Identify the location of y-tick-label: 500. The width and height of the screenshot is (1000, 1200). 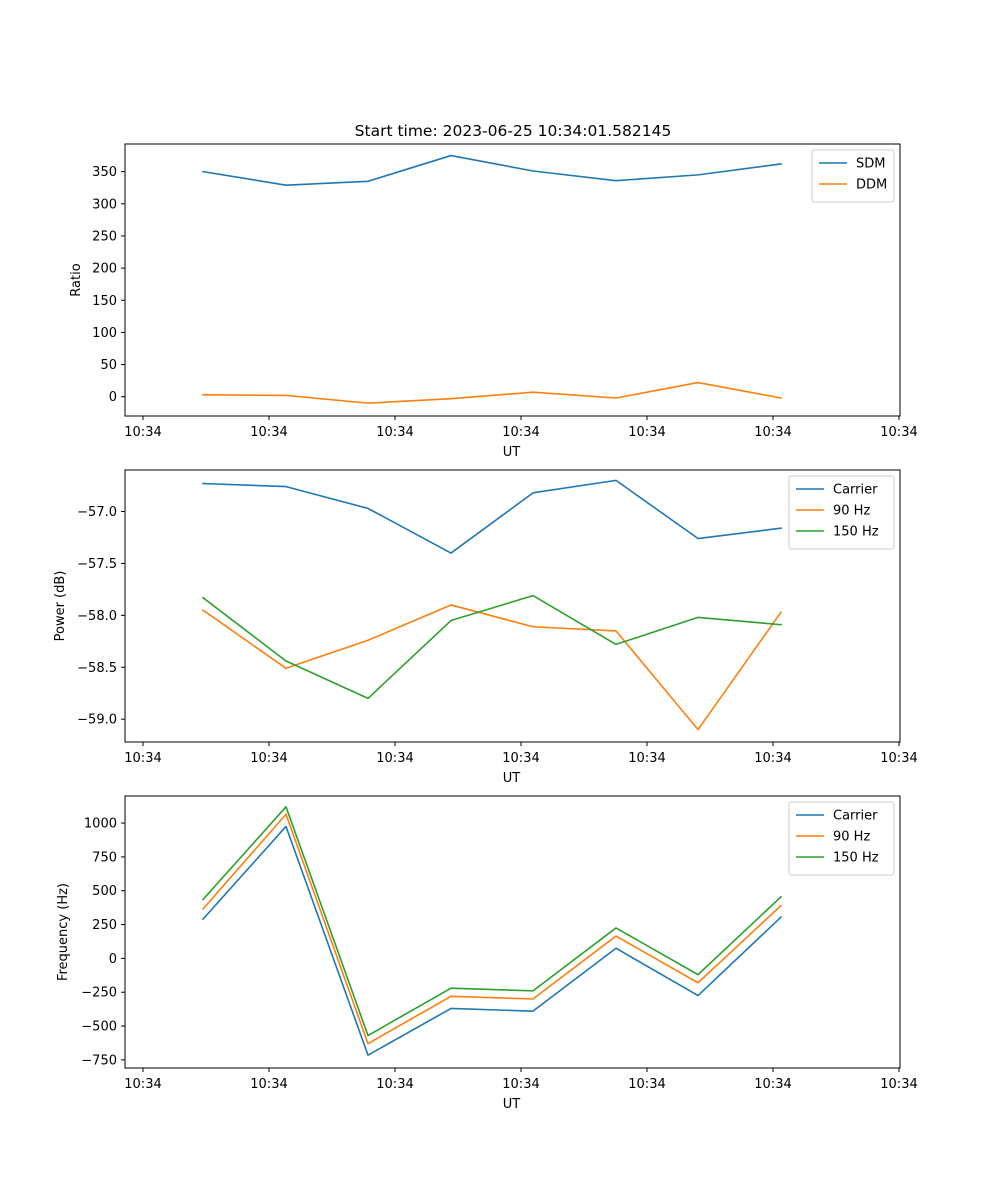
(104, 891).